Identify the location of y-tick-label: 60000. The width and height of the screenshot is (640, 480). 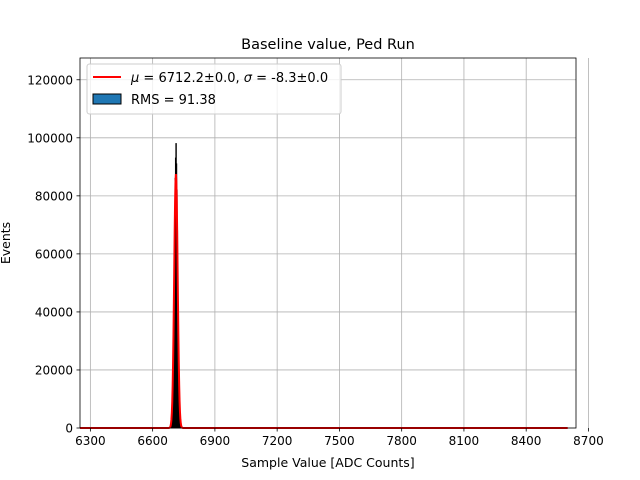
(54, 254).